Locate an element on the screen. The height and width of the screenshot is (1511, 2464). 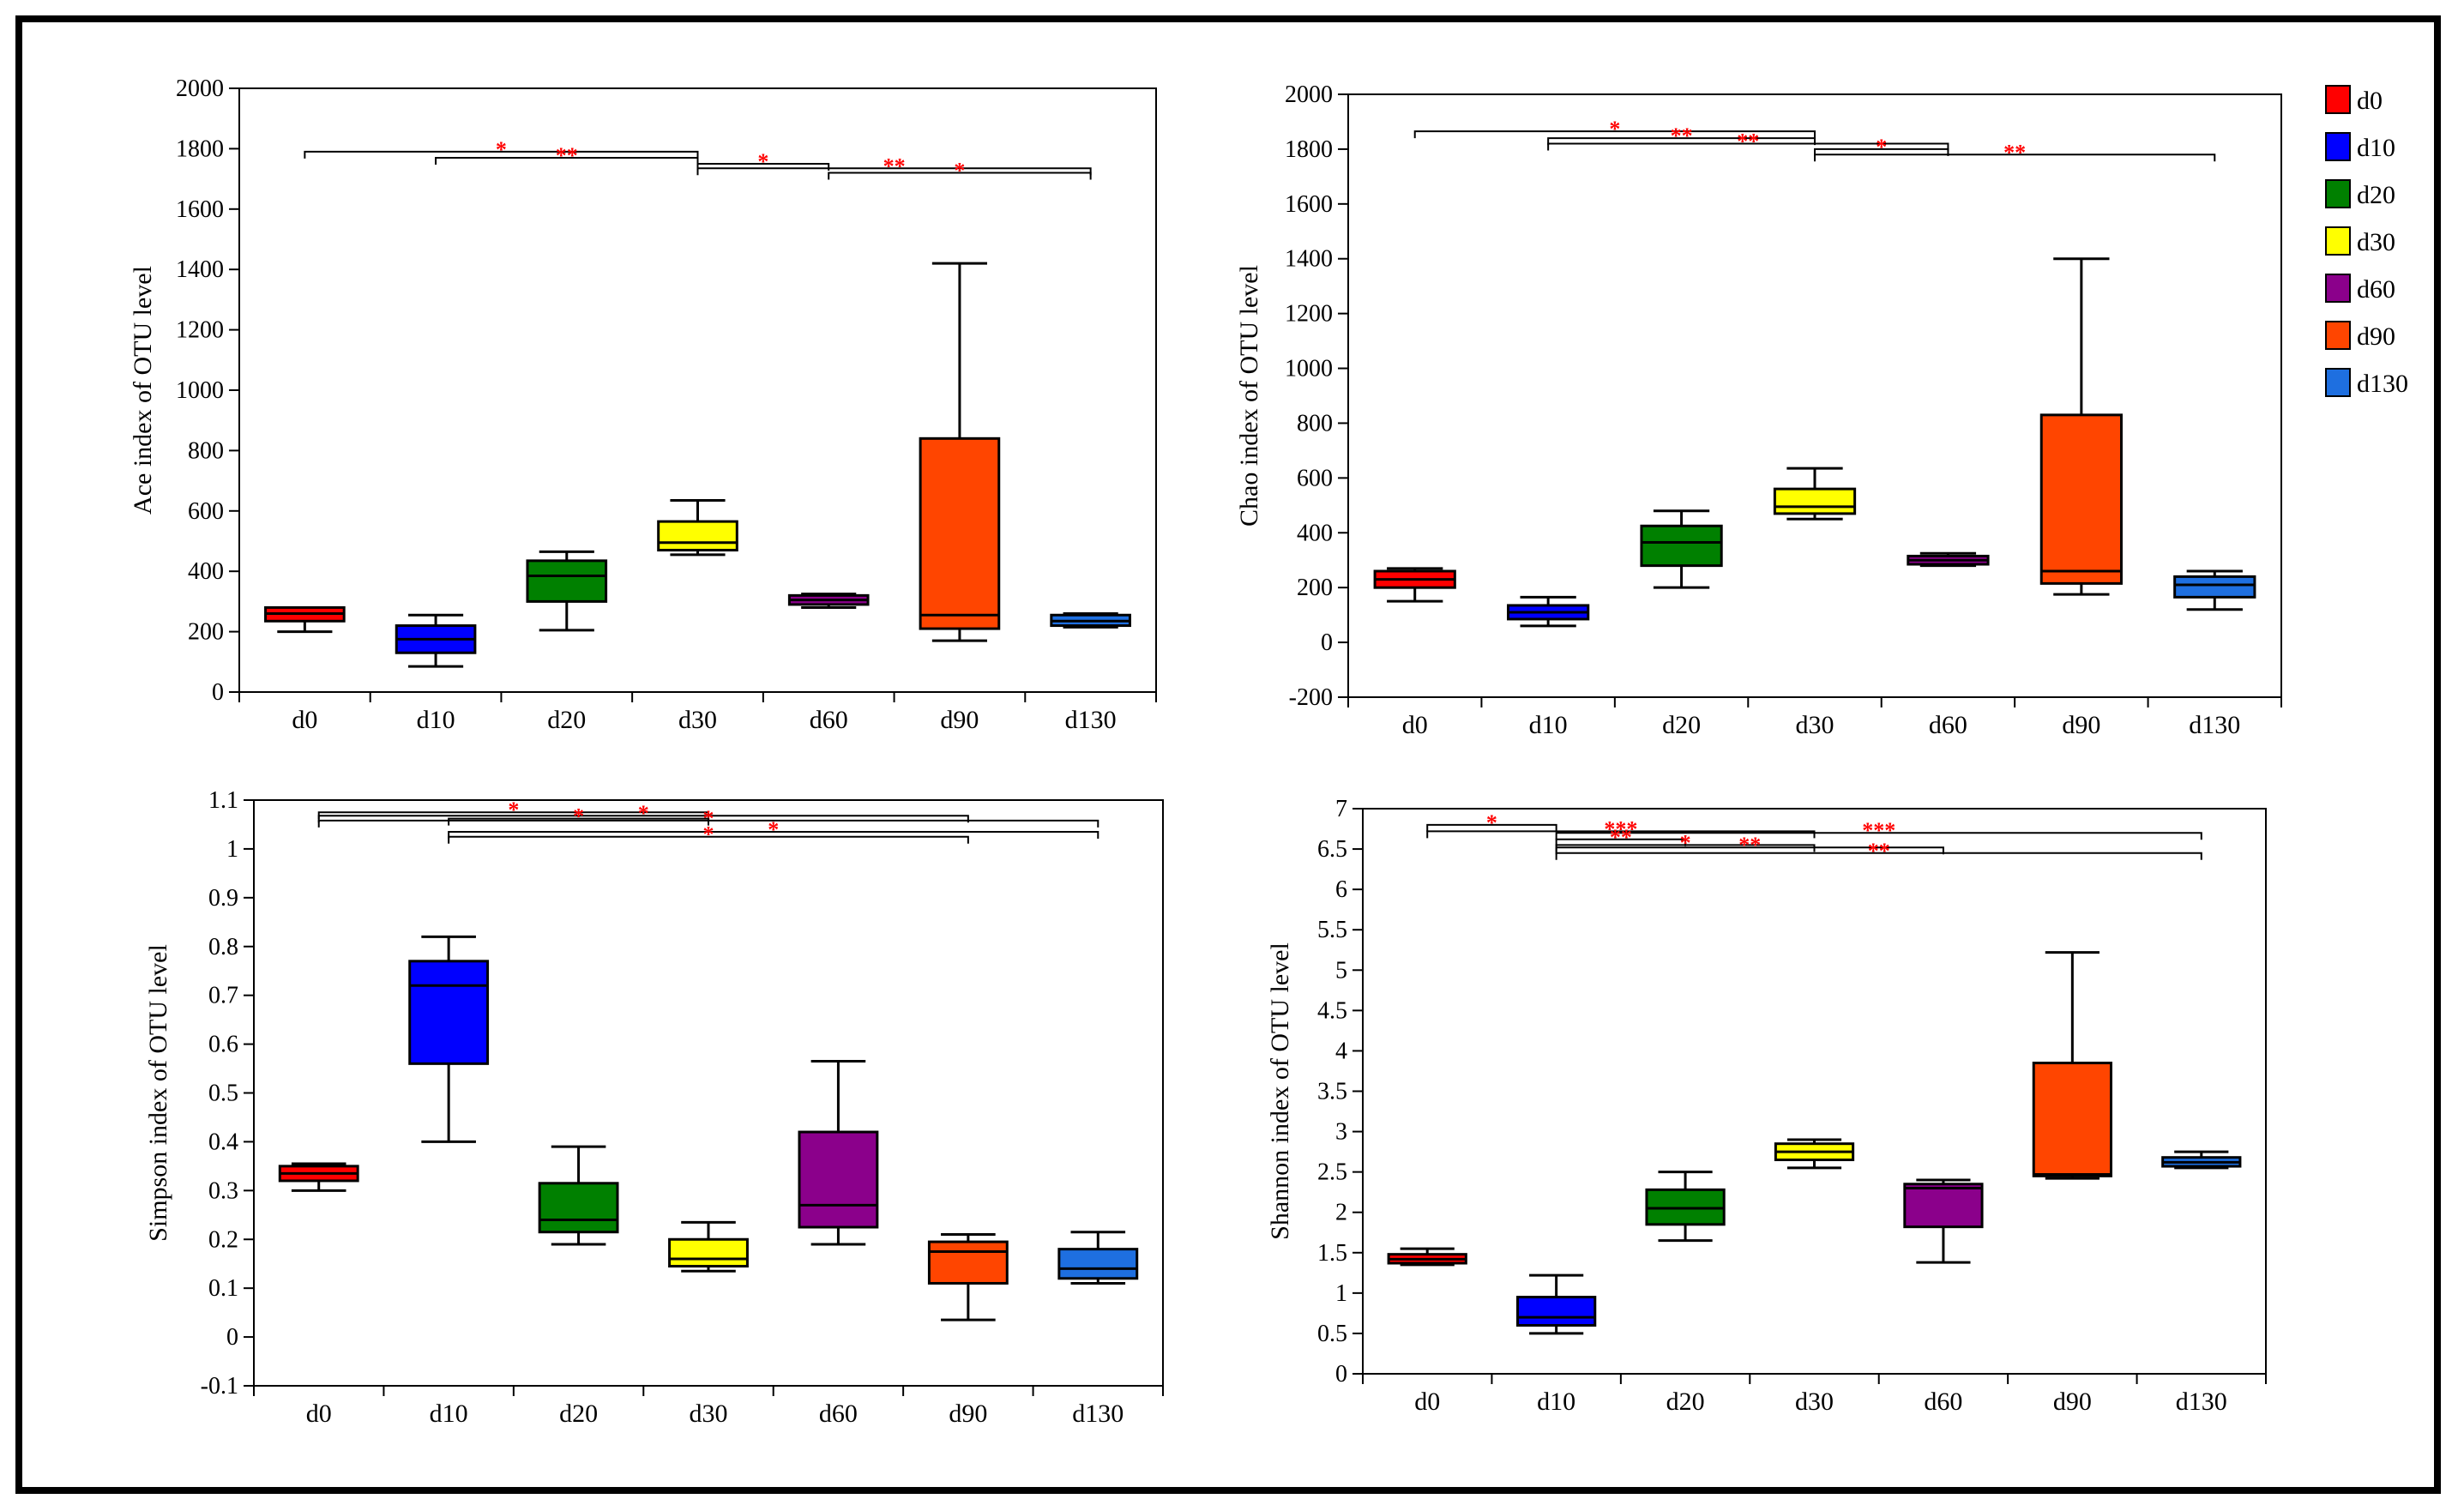
y-tick-label: 2000 is located at coordinates (200, 88).